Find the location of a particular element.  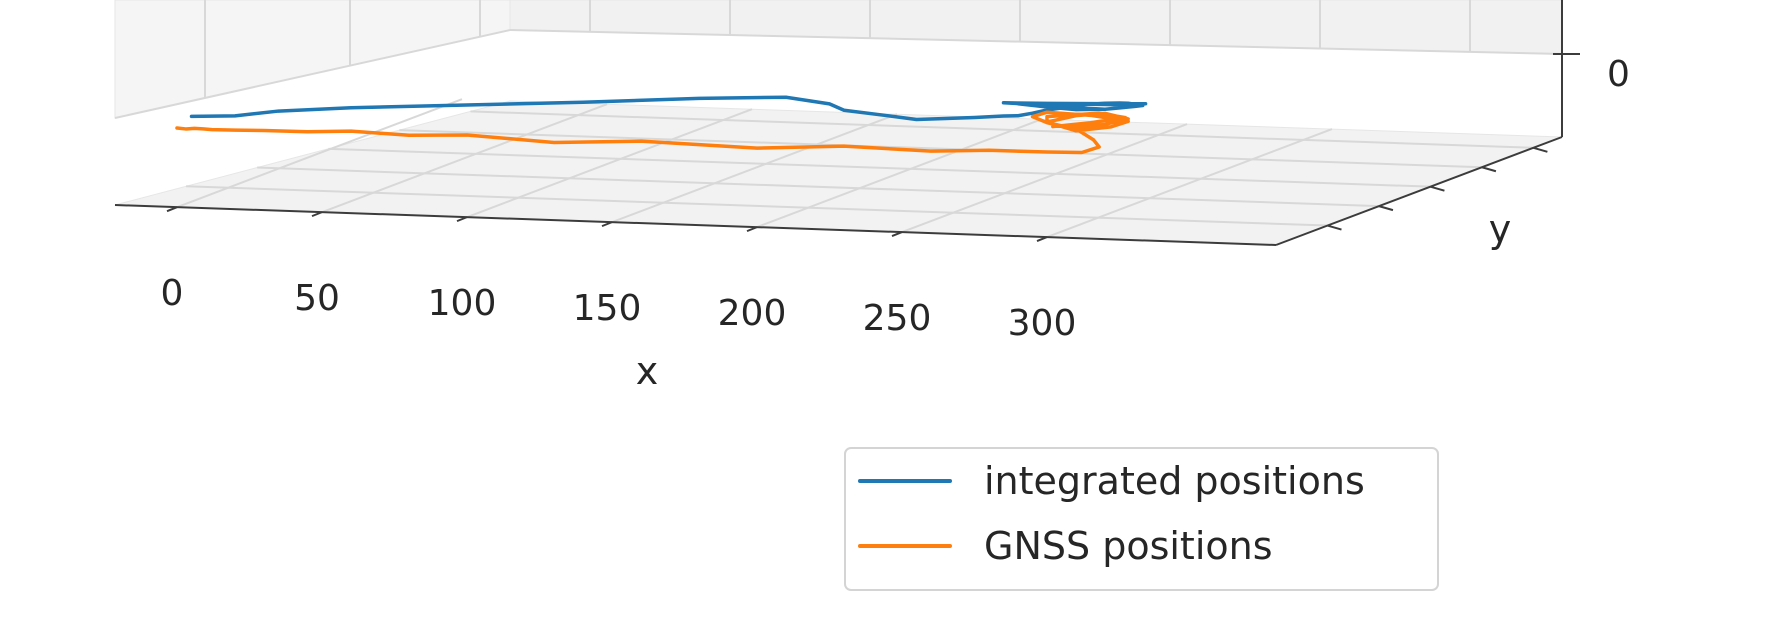

series-integrated-positions is located at coordinates (668, 108).